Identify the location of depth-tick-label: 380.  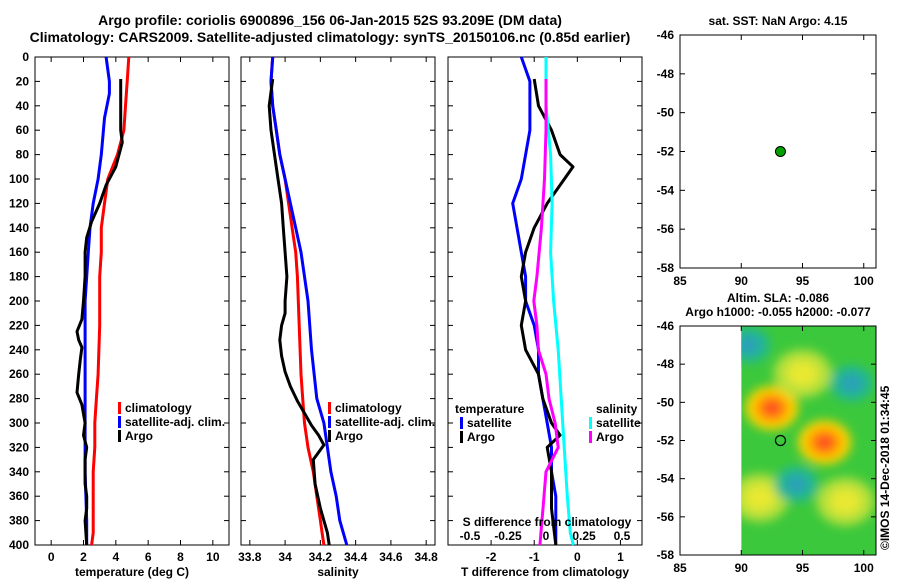
(19, 521).